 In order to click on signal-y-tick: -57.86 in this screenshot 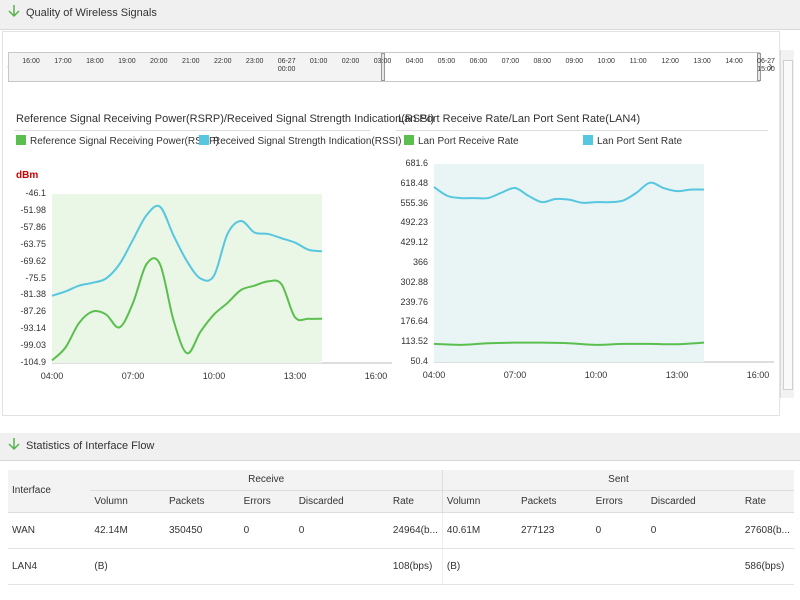, I will do `click(33, 226)`.